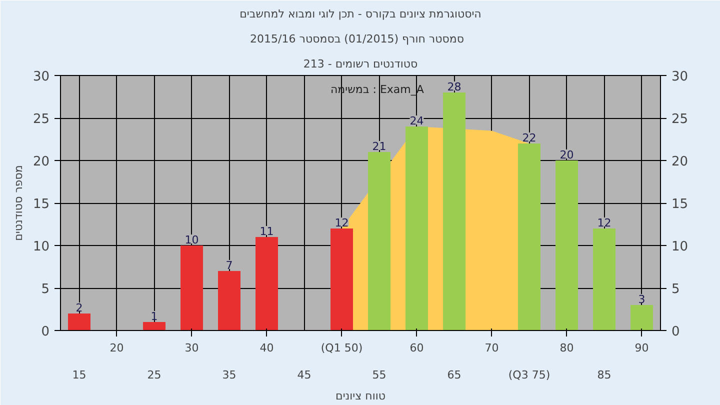 This screenshot has width=720, height=405. I want to click on y-tick-label: 10, so click(41, 247).